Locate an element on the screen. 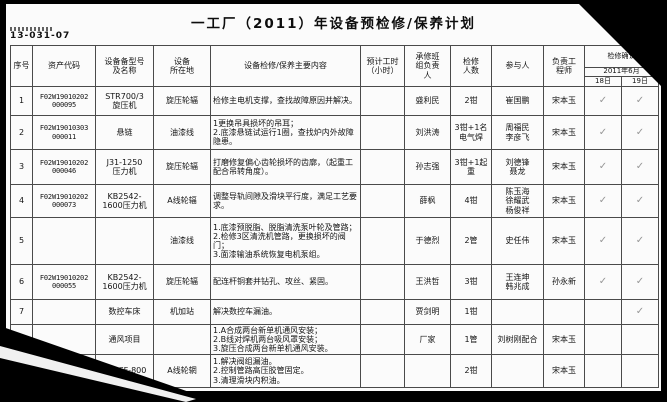  page-title: 一工厂（2011）年设备预检修/保养计划 is located at coordinates (333, 24).